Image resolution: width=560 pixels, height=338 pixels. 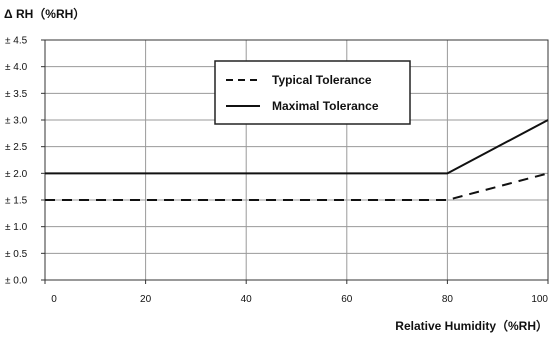 What do you see at coordinates (448, 299) in the screenshot?
I see `x-tick-label: 80` at bounding box center [448, 299].